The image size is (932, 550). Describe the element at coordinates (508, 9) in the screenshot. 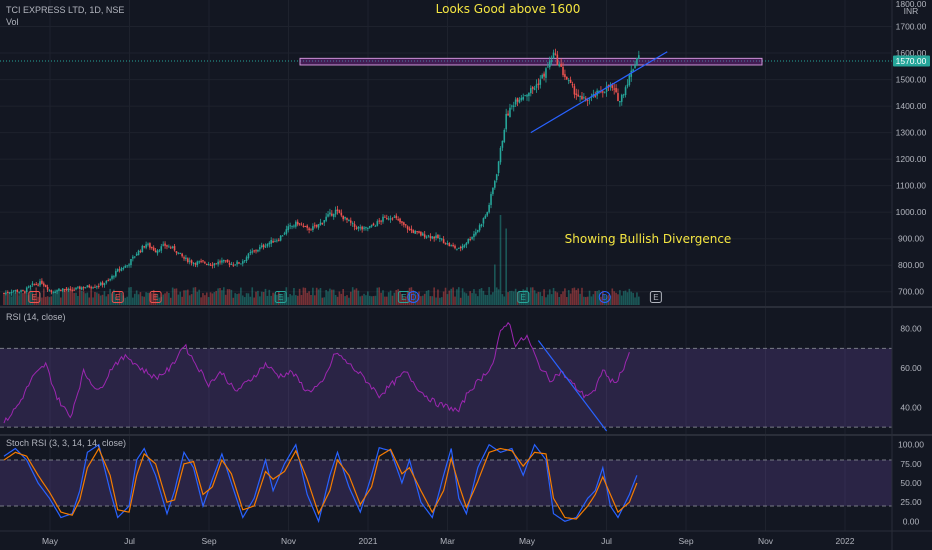

I see `annotation-title: Looks Good above 1600` at that location.